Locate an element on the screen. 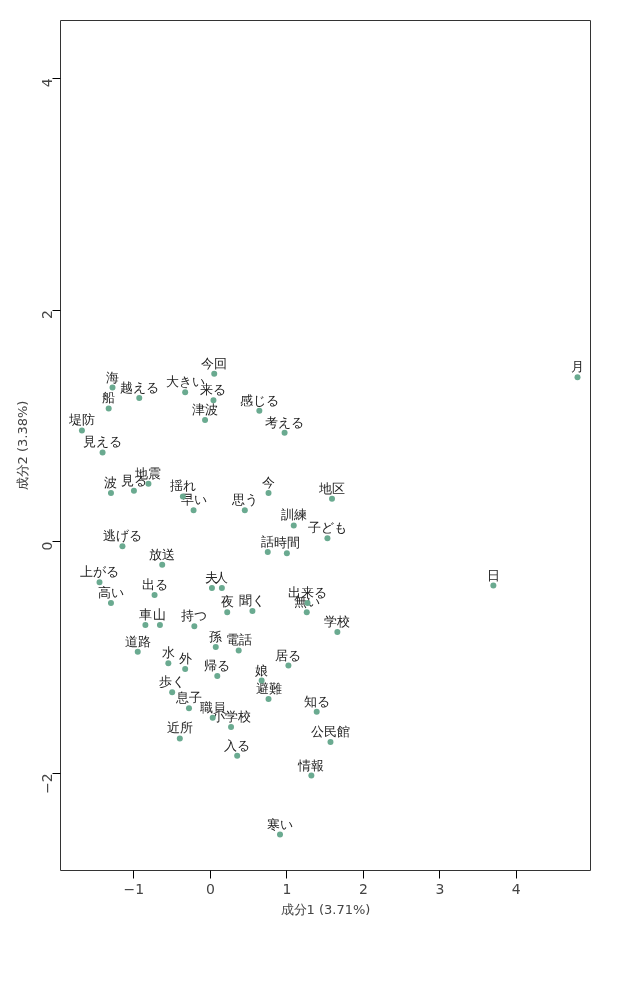 This screenshot has height=1003, width=626. annotation: 放送 is located at coordinates (162, 554).